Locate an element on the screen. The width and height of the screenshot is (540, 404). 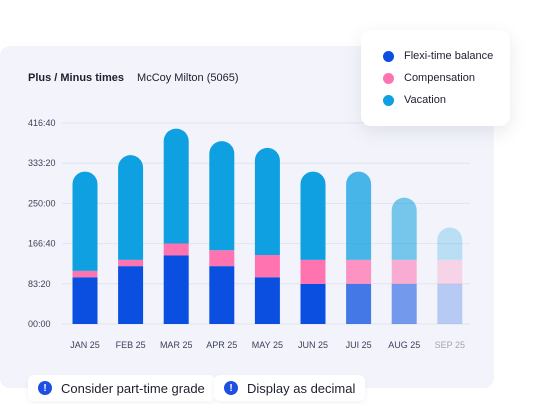
x-tick-label: JUI 25 is located at coordinates (359, 345).